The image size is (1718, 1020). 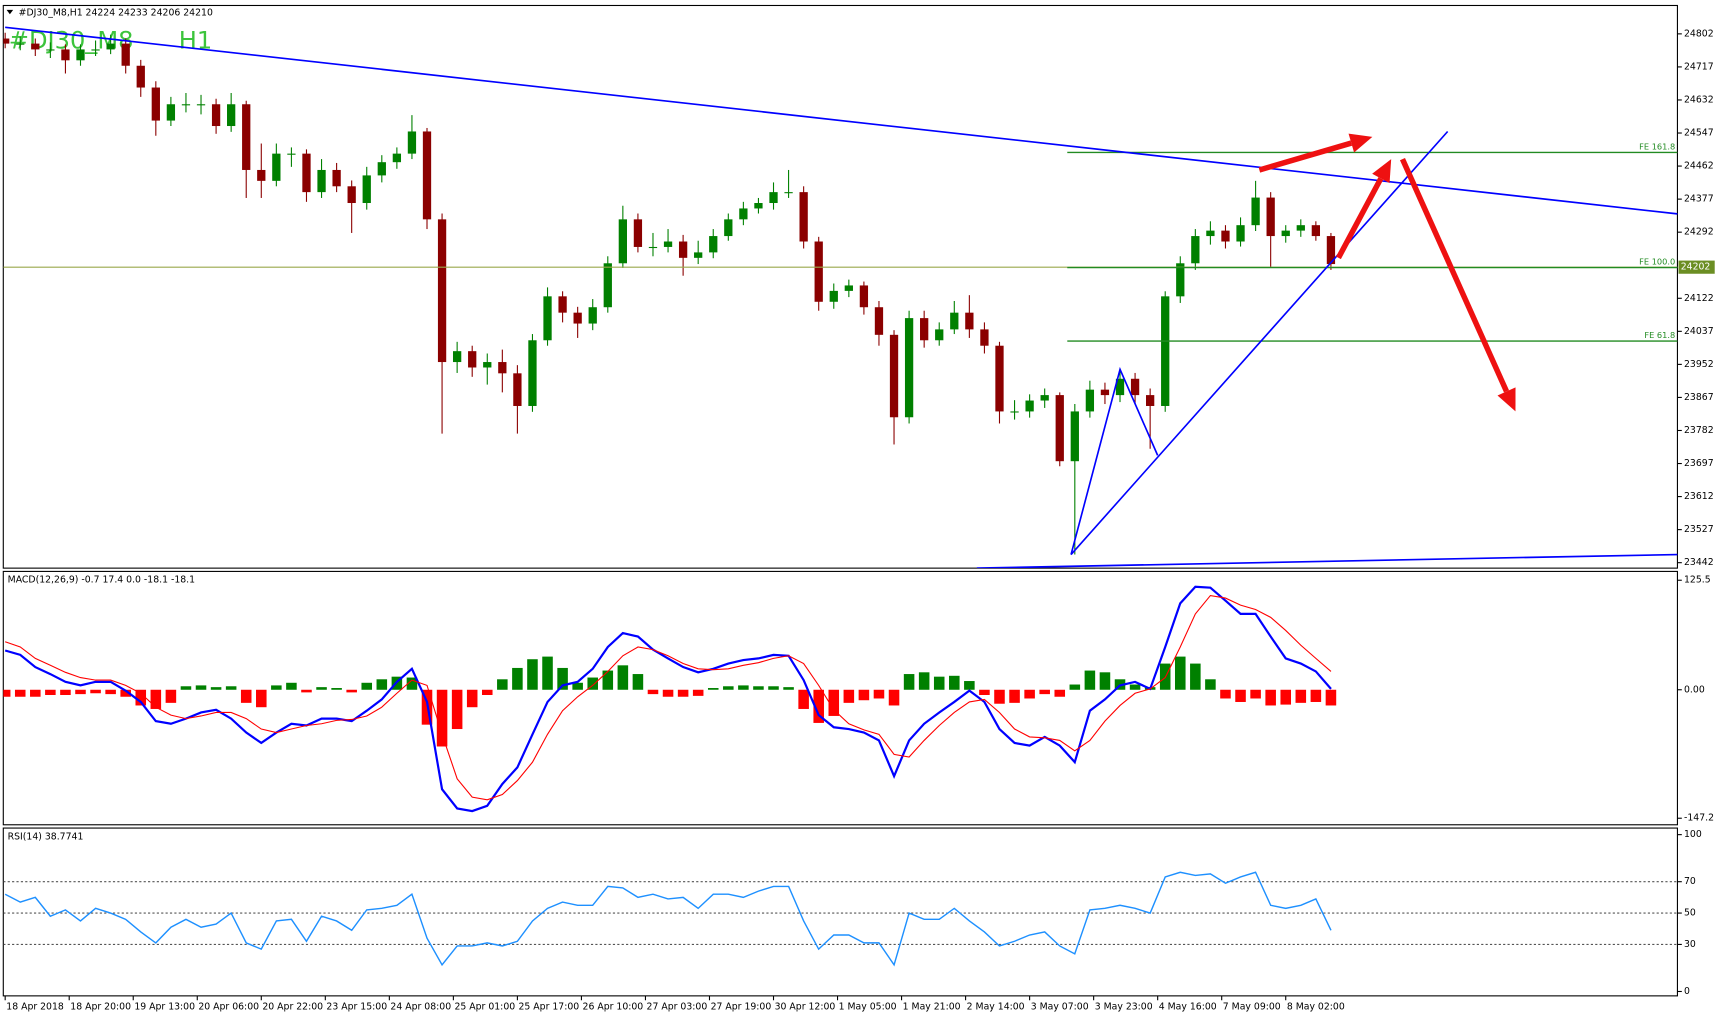 What do you see at coordinates (100, 1006) in the screenshot?
I see `x-tick-label: 18 Apr 20:00` at bounding box center [100, 1006].